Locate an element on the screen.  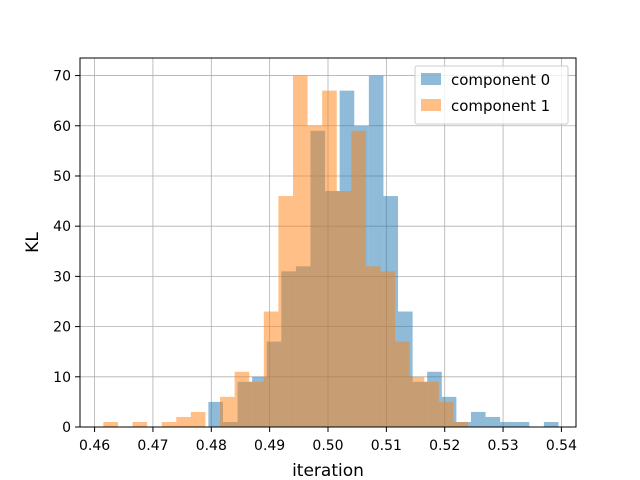
y-tick-label: 30 is located at coordinates (62, 277).